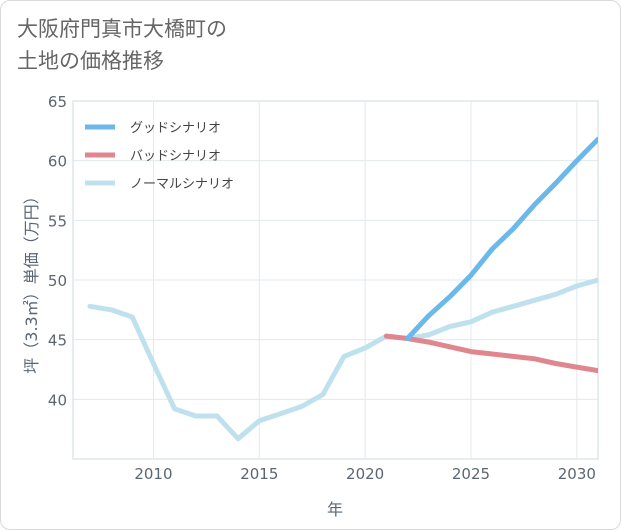  I want to click on x-tick-label: 2015, so click(259, 474).